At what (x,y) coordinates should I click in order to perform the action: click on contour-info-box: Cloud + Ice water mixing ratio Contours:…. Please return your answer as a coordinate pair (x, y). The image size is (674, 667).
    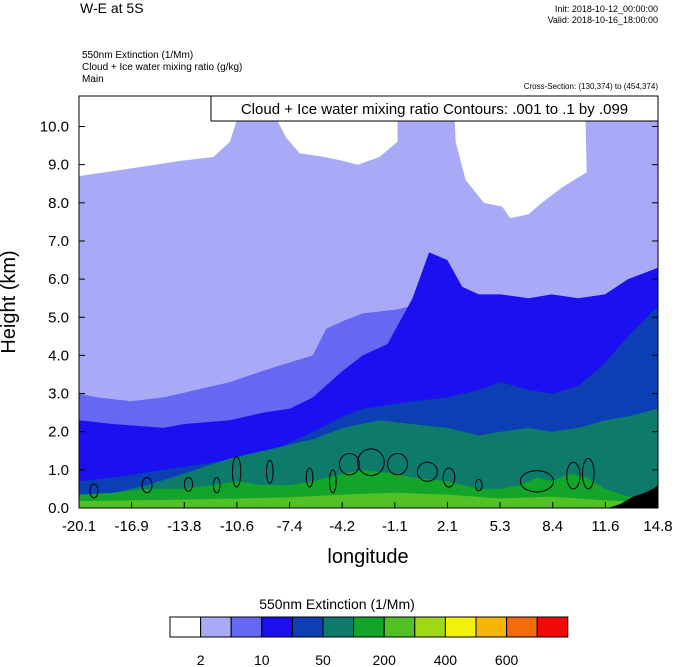
    Looking at the image, I should click on (434, 108).